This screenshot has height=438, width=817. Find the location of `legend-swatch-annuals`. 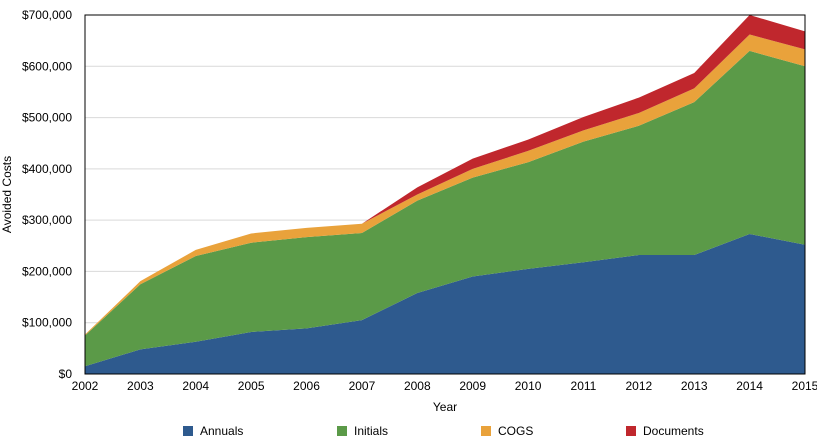

legend-swatch-annuals is located at coordinates (188, 431).